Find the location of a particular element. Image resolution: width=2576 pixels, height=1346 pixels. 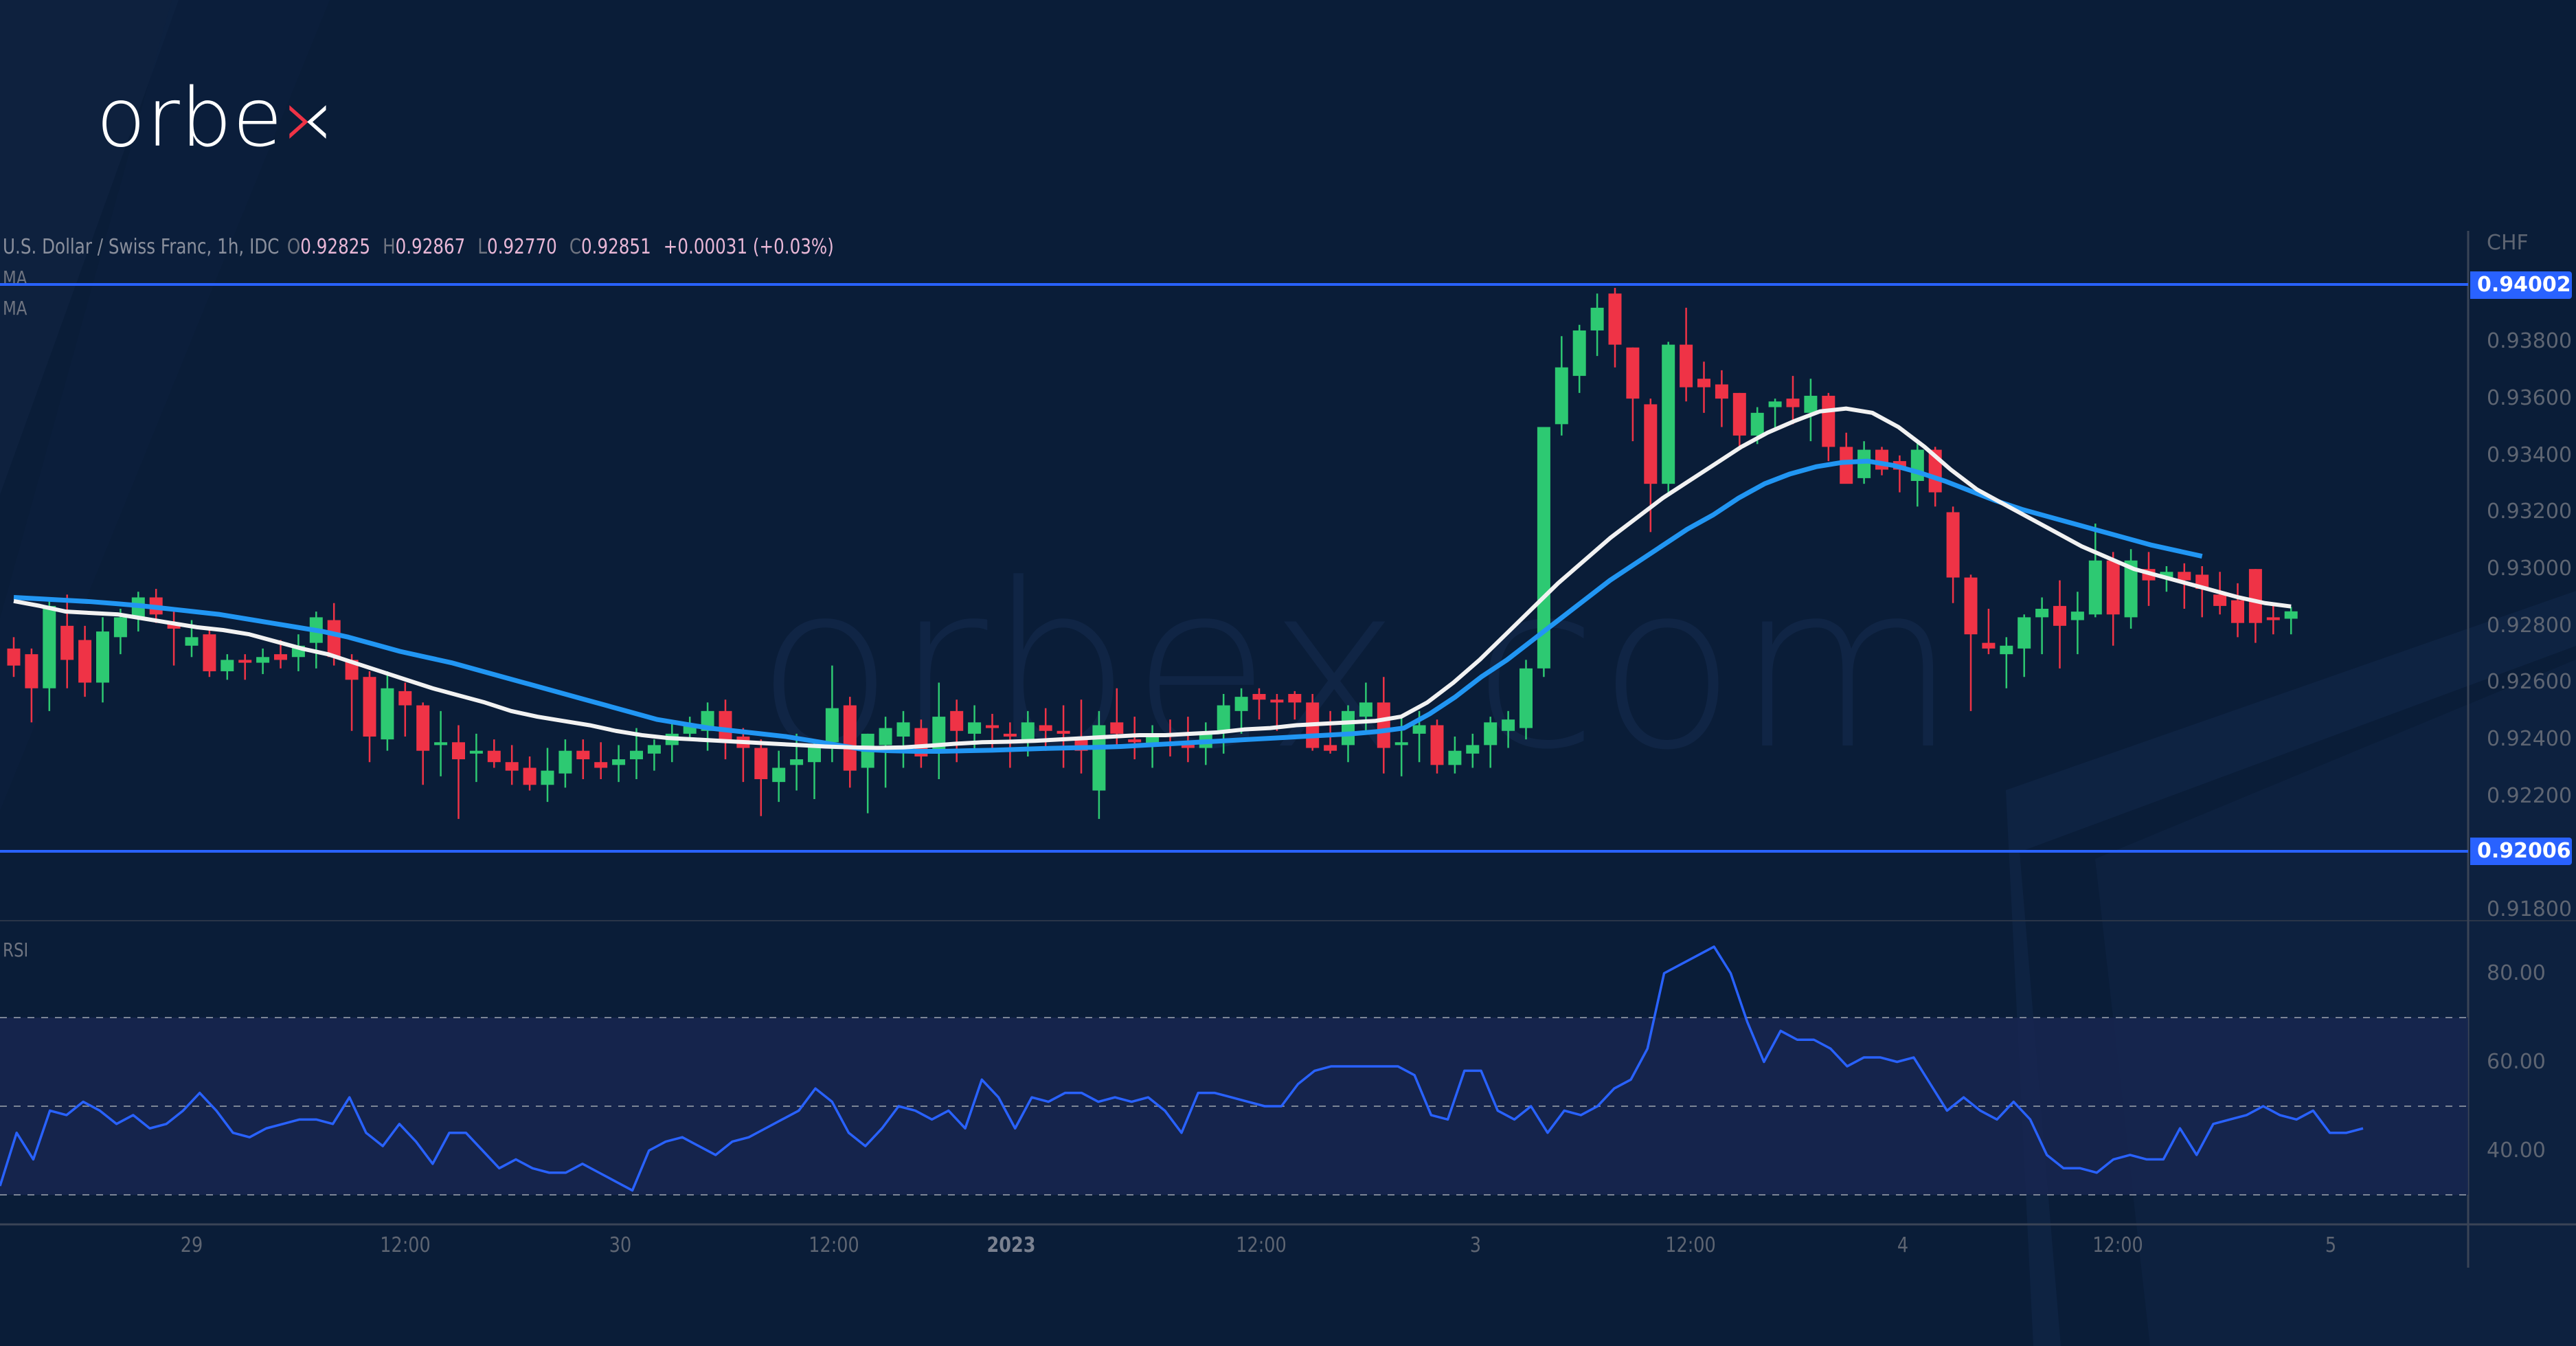

ma-slow-label: MA is located at coordinates (15, 308).